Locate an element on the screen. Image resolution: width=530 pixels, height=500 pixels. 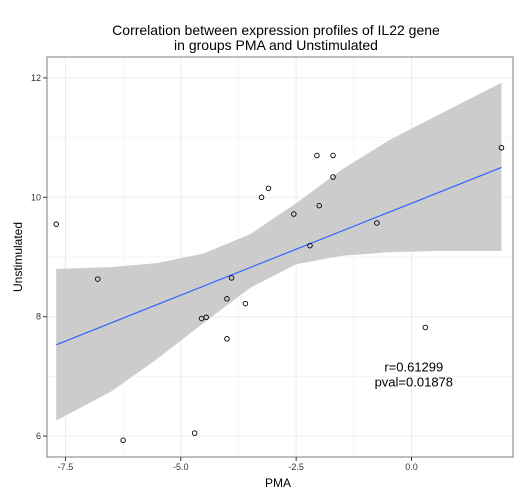
y-tick-label: 8 is located at coordinates (38, 317).